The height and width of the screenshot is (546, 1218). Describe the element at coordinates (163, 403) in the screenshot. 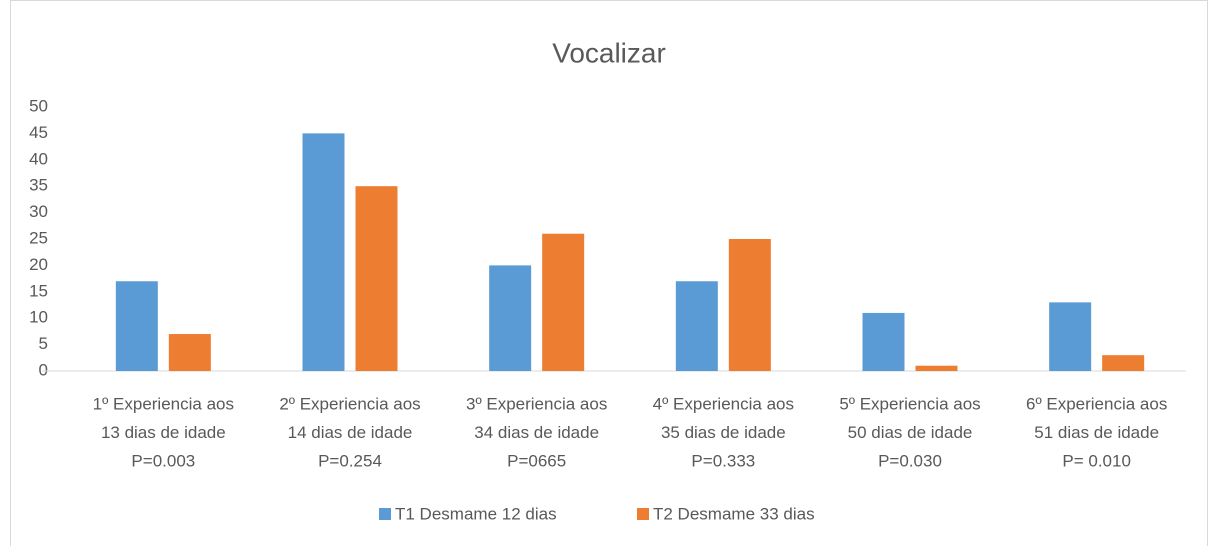

I see `x-tick-label: 1º Experiencia aos` at that location.